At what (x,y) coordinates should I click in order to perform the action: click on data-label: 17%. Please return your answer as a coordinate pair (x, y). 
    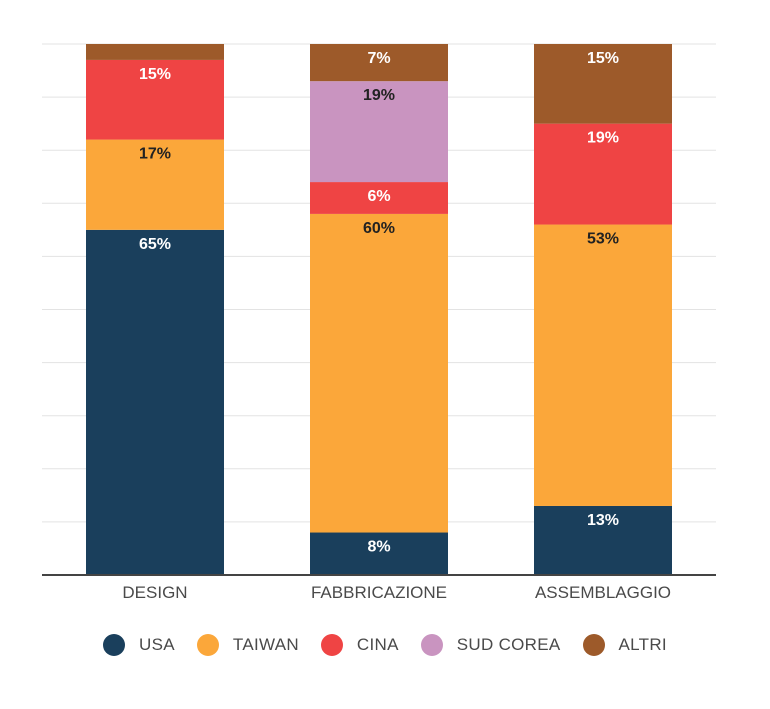
    Looking at the image, I should click on (155, 154).